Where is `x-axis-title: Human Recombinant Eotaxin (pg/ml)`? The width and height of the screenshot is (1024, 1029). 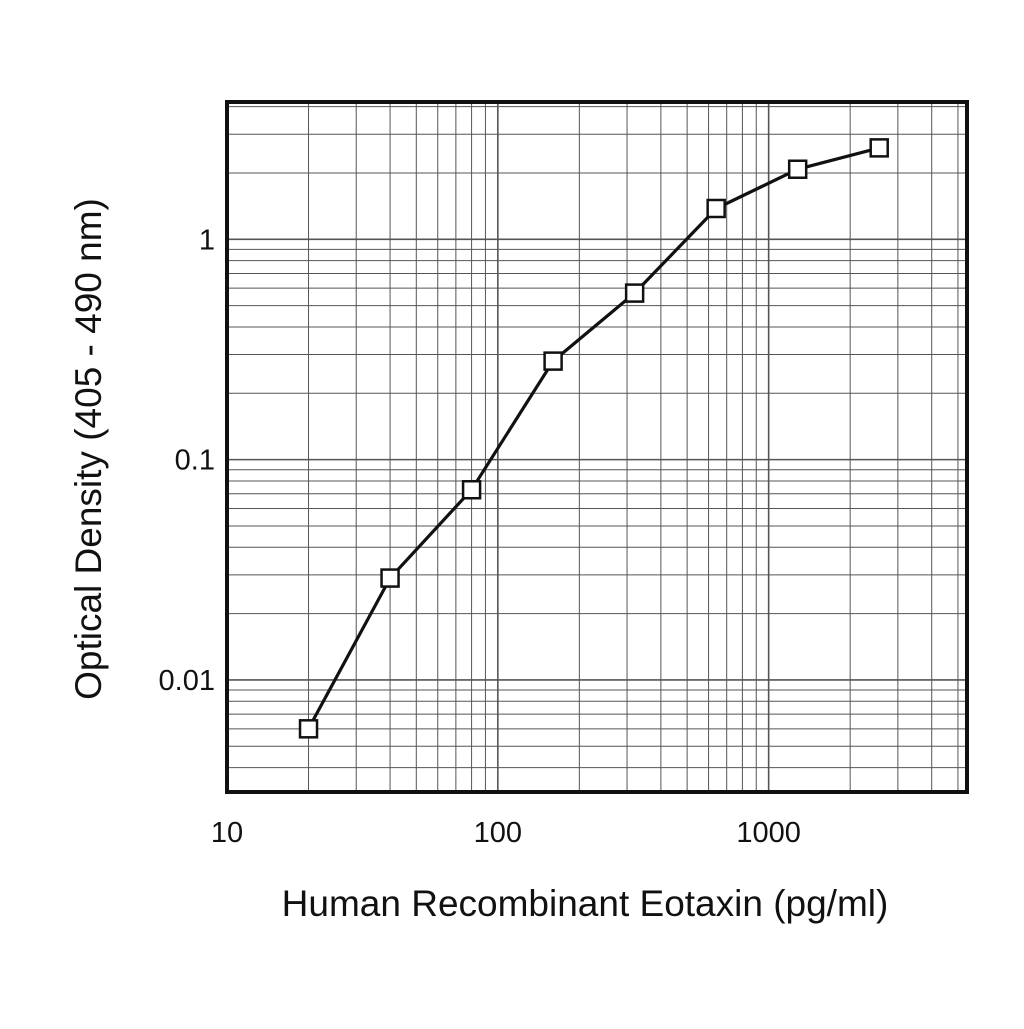 x-axis-title: Human Recombinant Eotaxin (pg/ml) is located at coordinates (585, 903).